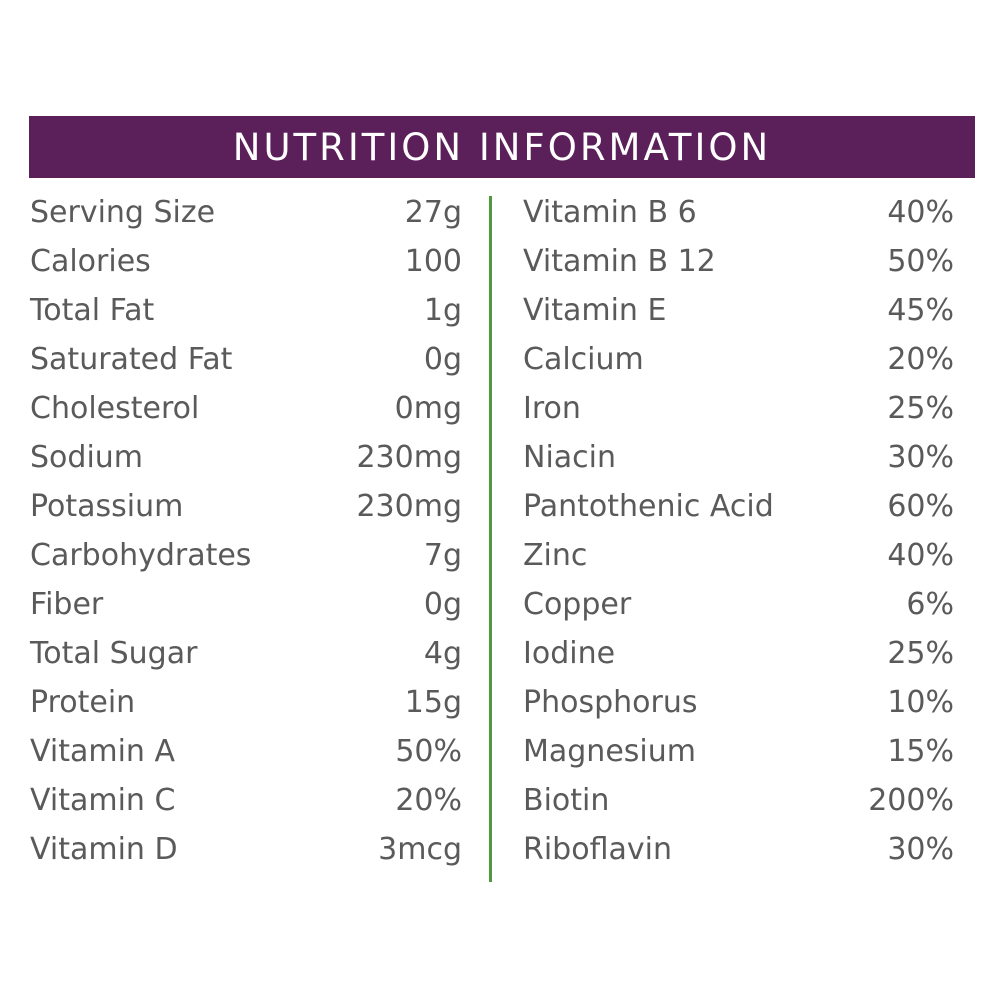 The image size is (1002, 1002). I want to click on nutrient-value: 200%, so click(911, 800).